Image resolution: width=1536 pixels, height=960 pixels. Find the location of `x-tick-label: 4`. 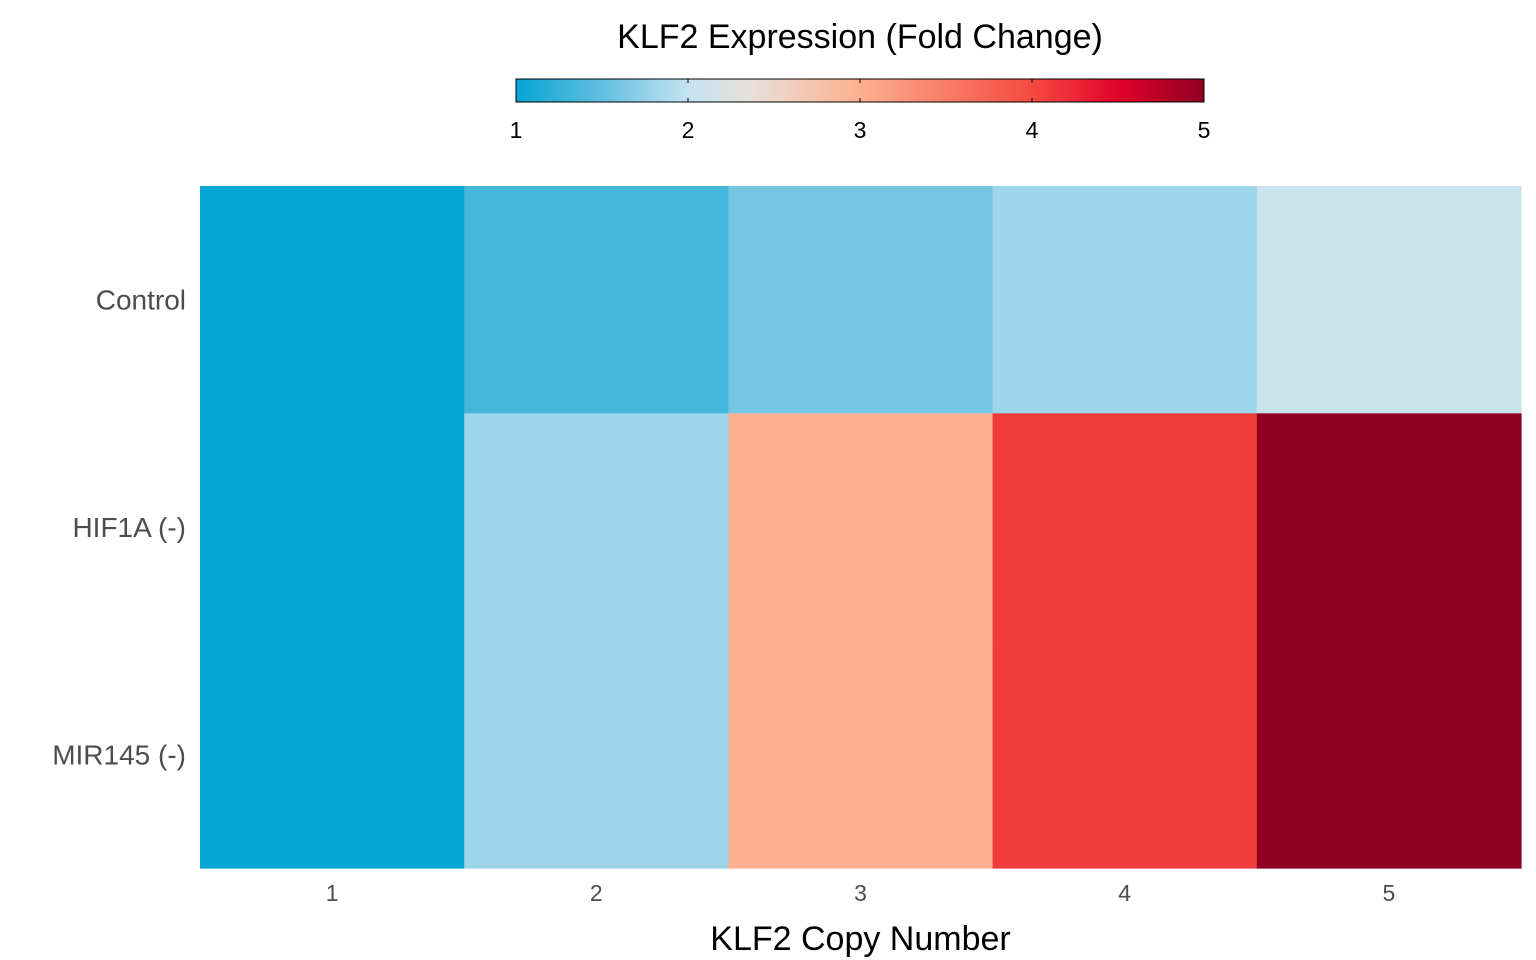

x-tick-label: 4 is located at coordinates (1124, 893).